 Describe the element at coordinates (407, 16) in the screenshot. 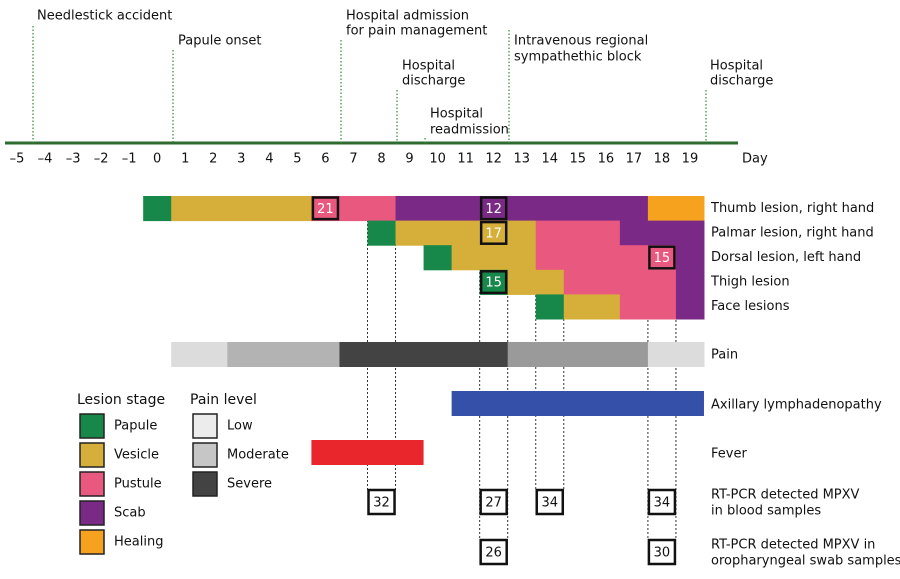

I see `event-label: Hospital admission` at that location.